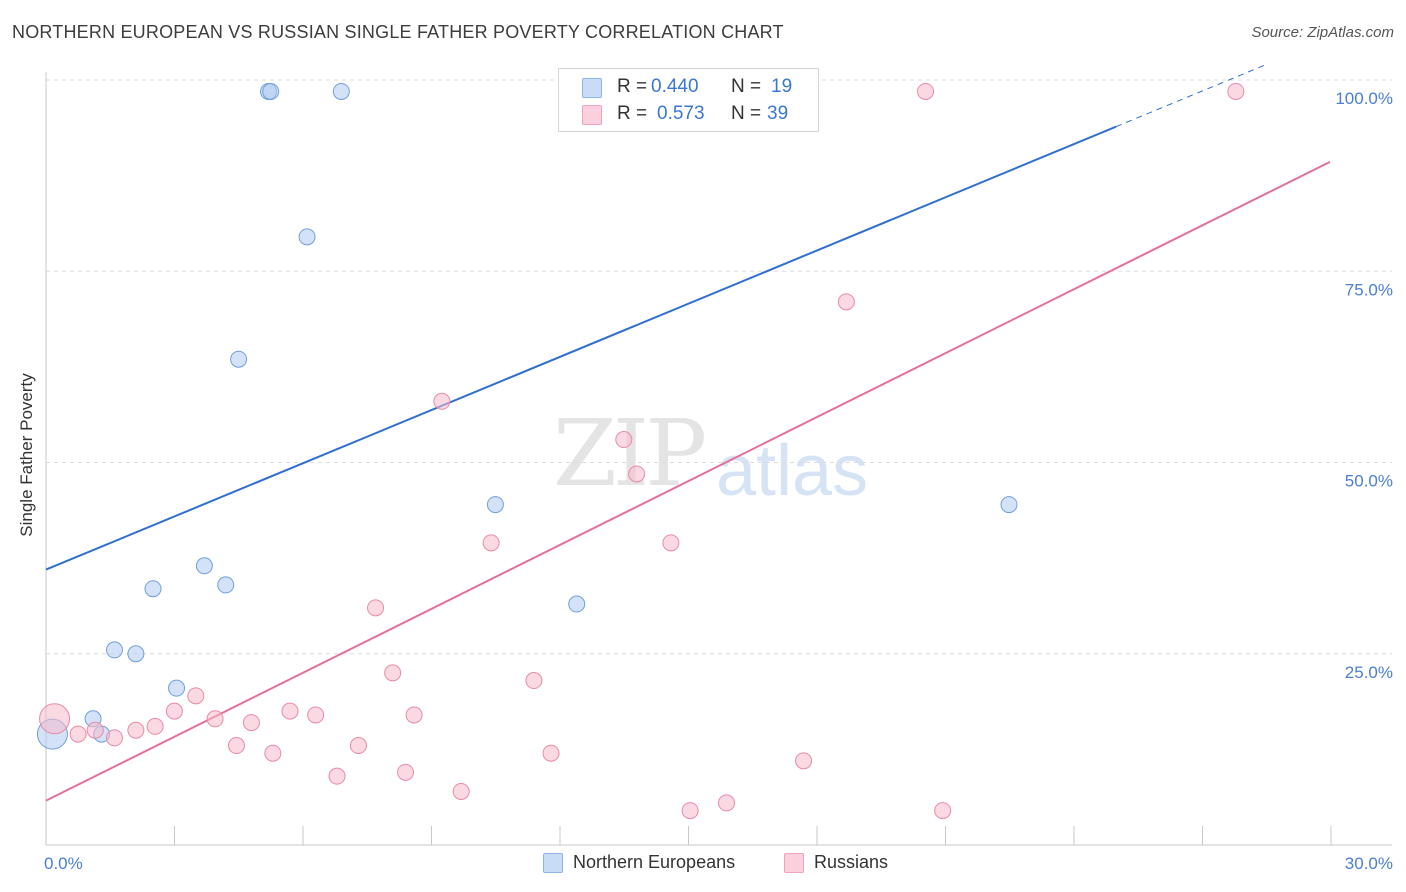 Image resolution: width=1406 pixels, height=892 pixels. What do you see at coordinates (1369, 481) in the screenshot?
I see `y-tick-label-50: 50.0%` at bounding box center [1369, 481].